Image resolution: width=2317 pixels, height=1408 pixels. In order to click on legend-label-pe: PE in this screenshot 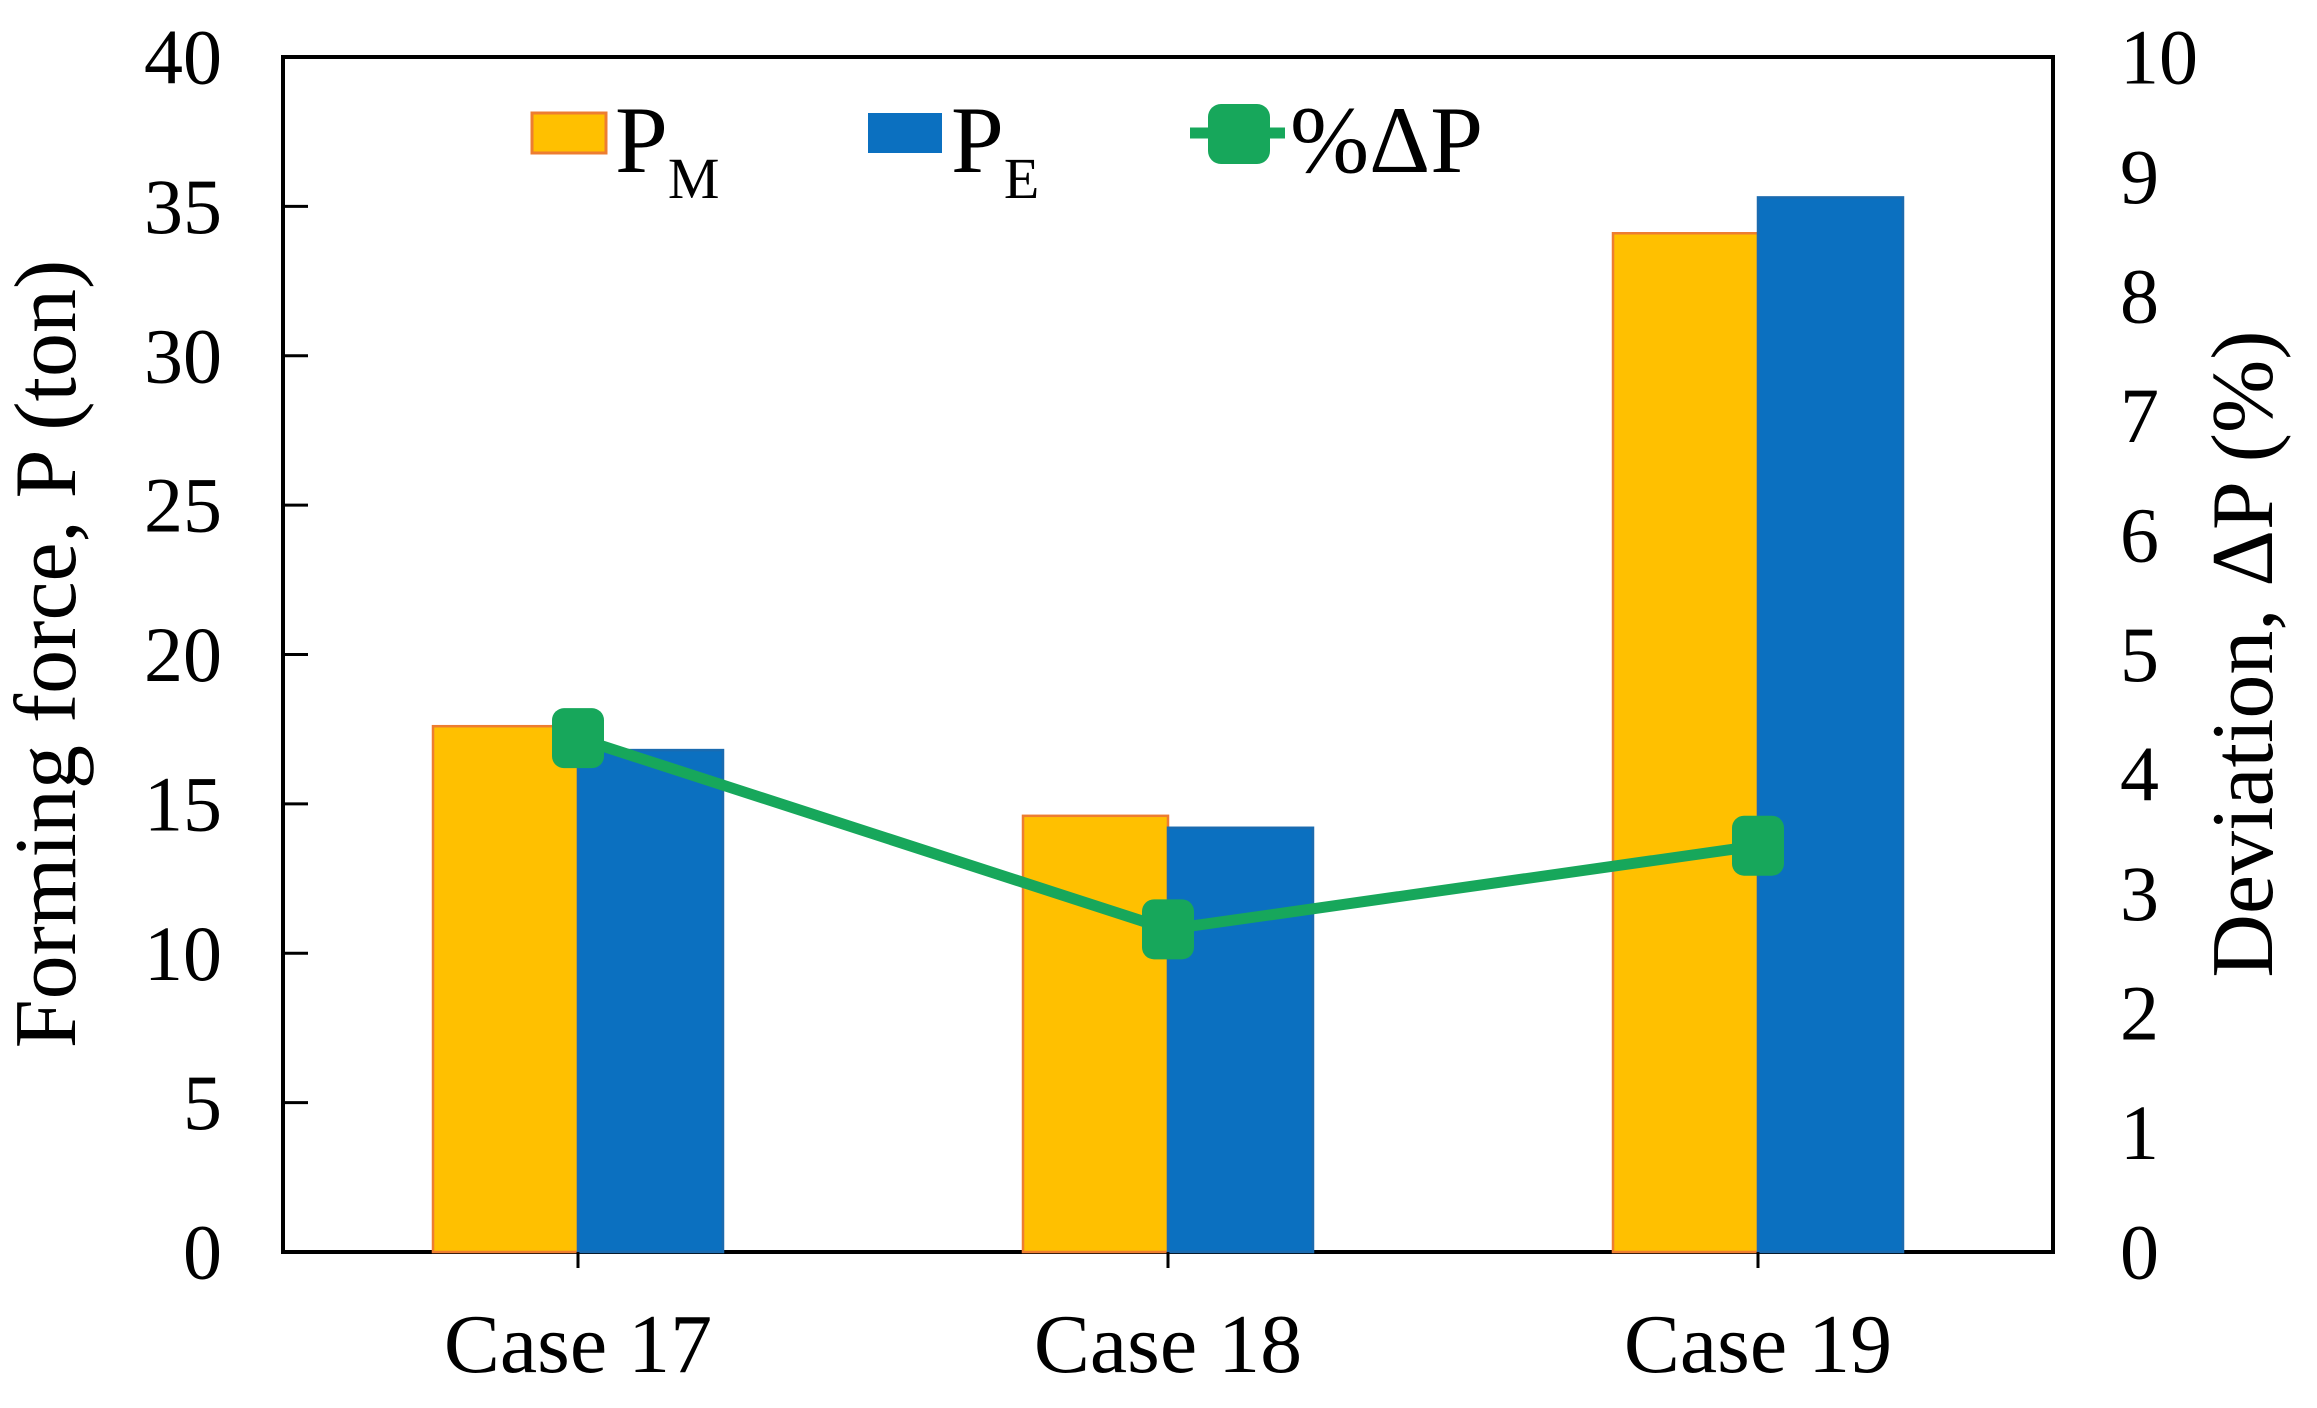, I will do `click(995, 149)`.